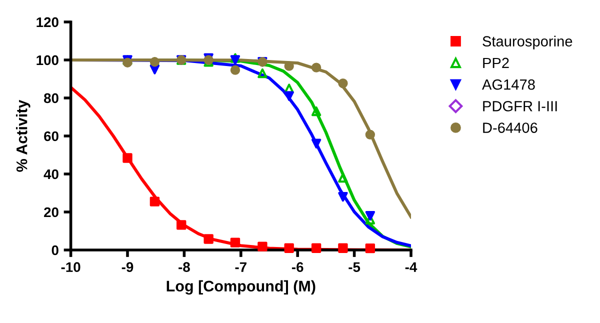 The width and height of the screenshot is (600, 323). Describe the element at coordinates (354, 267) in the screenshot. I see `x-tick-label: -5` at that location.